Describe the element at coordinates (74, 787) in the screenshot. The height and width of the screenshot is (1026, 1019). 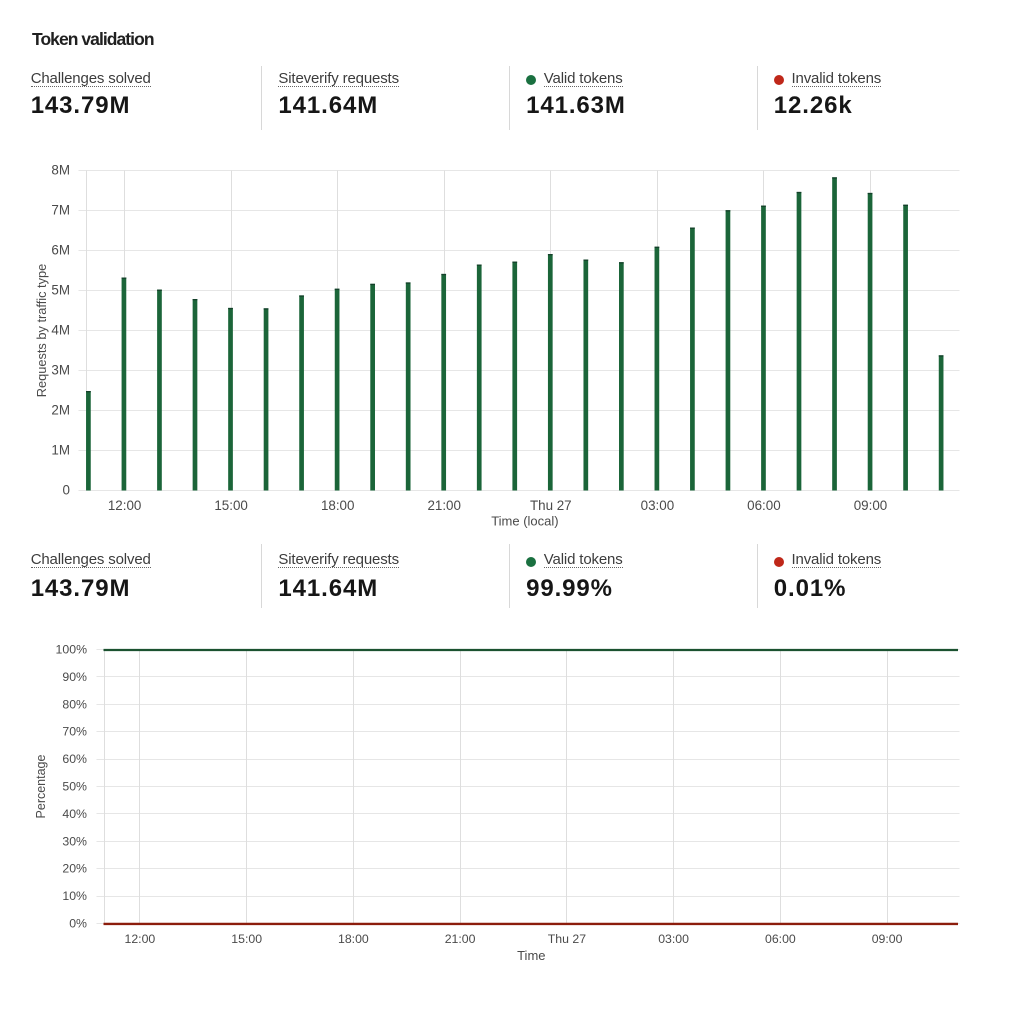
I see `svg-text: 50%` at that location.